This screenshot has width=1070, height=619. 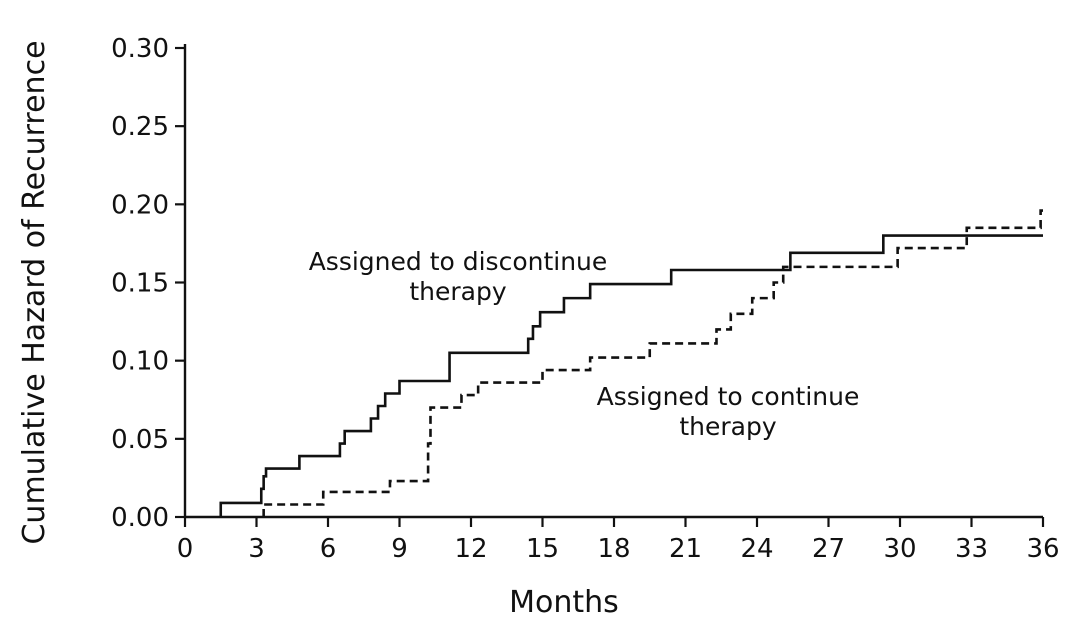 What do you see at coordinates (828, 549) in the screenshot?
I see `x-tick-label: 27` at bounding box center [828, 549].